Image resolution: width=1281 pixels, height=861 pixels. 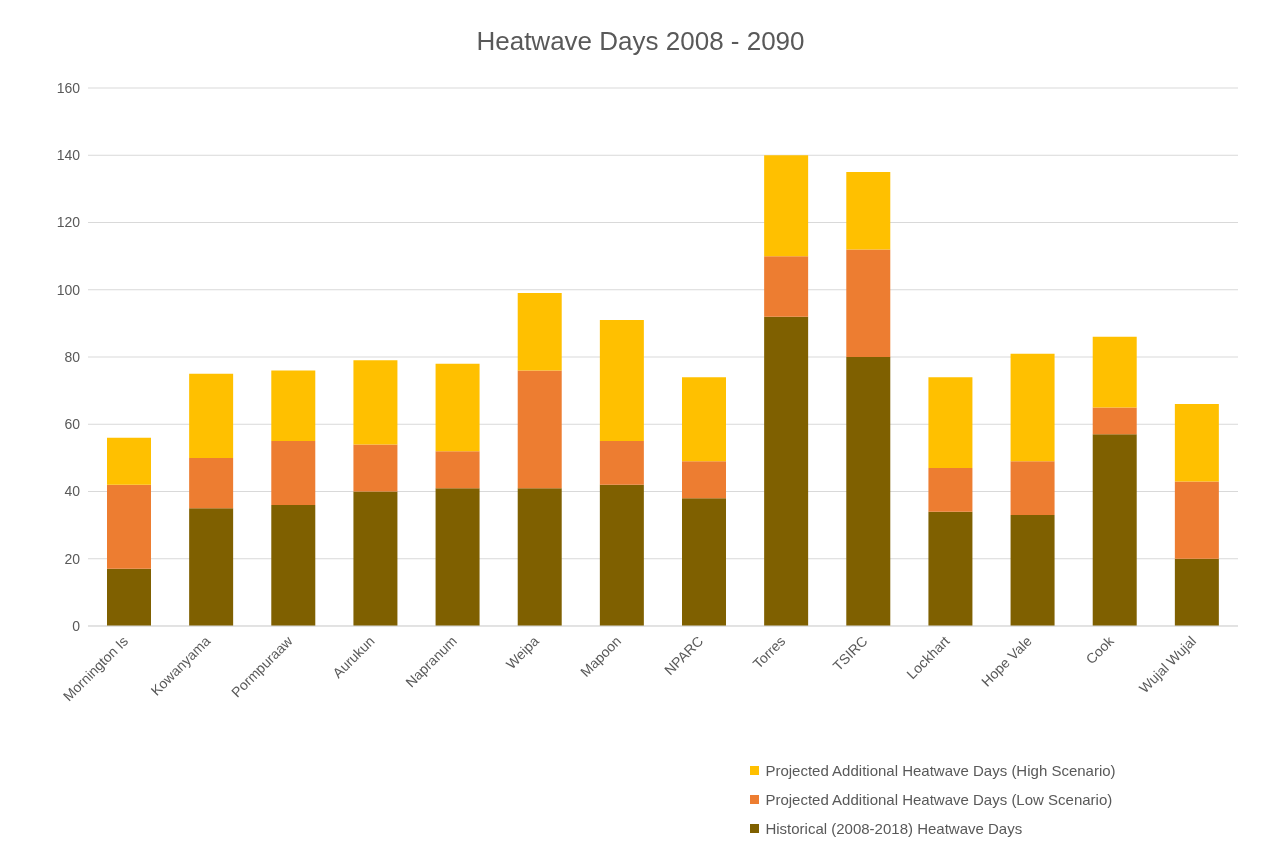 I want to click on y-tick-label: 160, so click(x=68, y=87).